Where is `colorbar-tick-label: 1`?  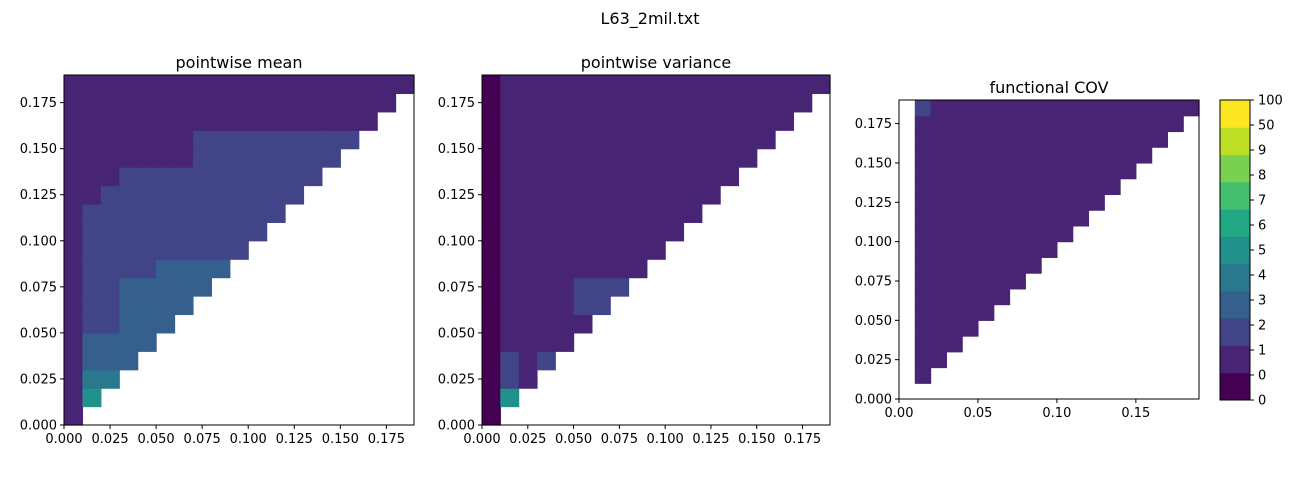 colorbar-tick-label: 1 is located at coordinates (1262, 351).